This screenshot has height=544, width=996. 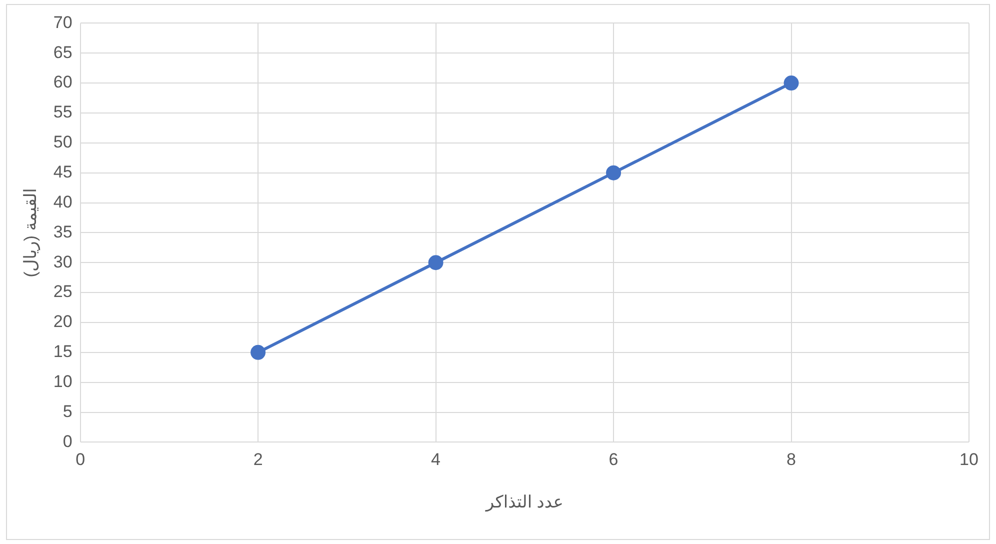 I want to click on x-tick-label: 8, so click(x=791, y=460).